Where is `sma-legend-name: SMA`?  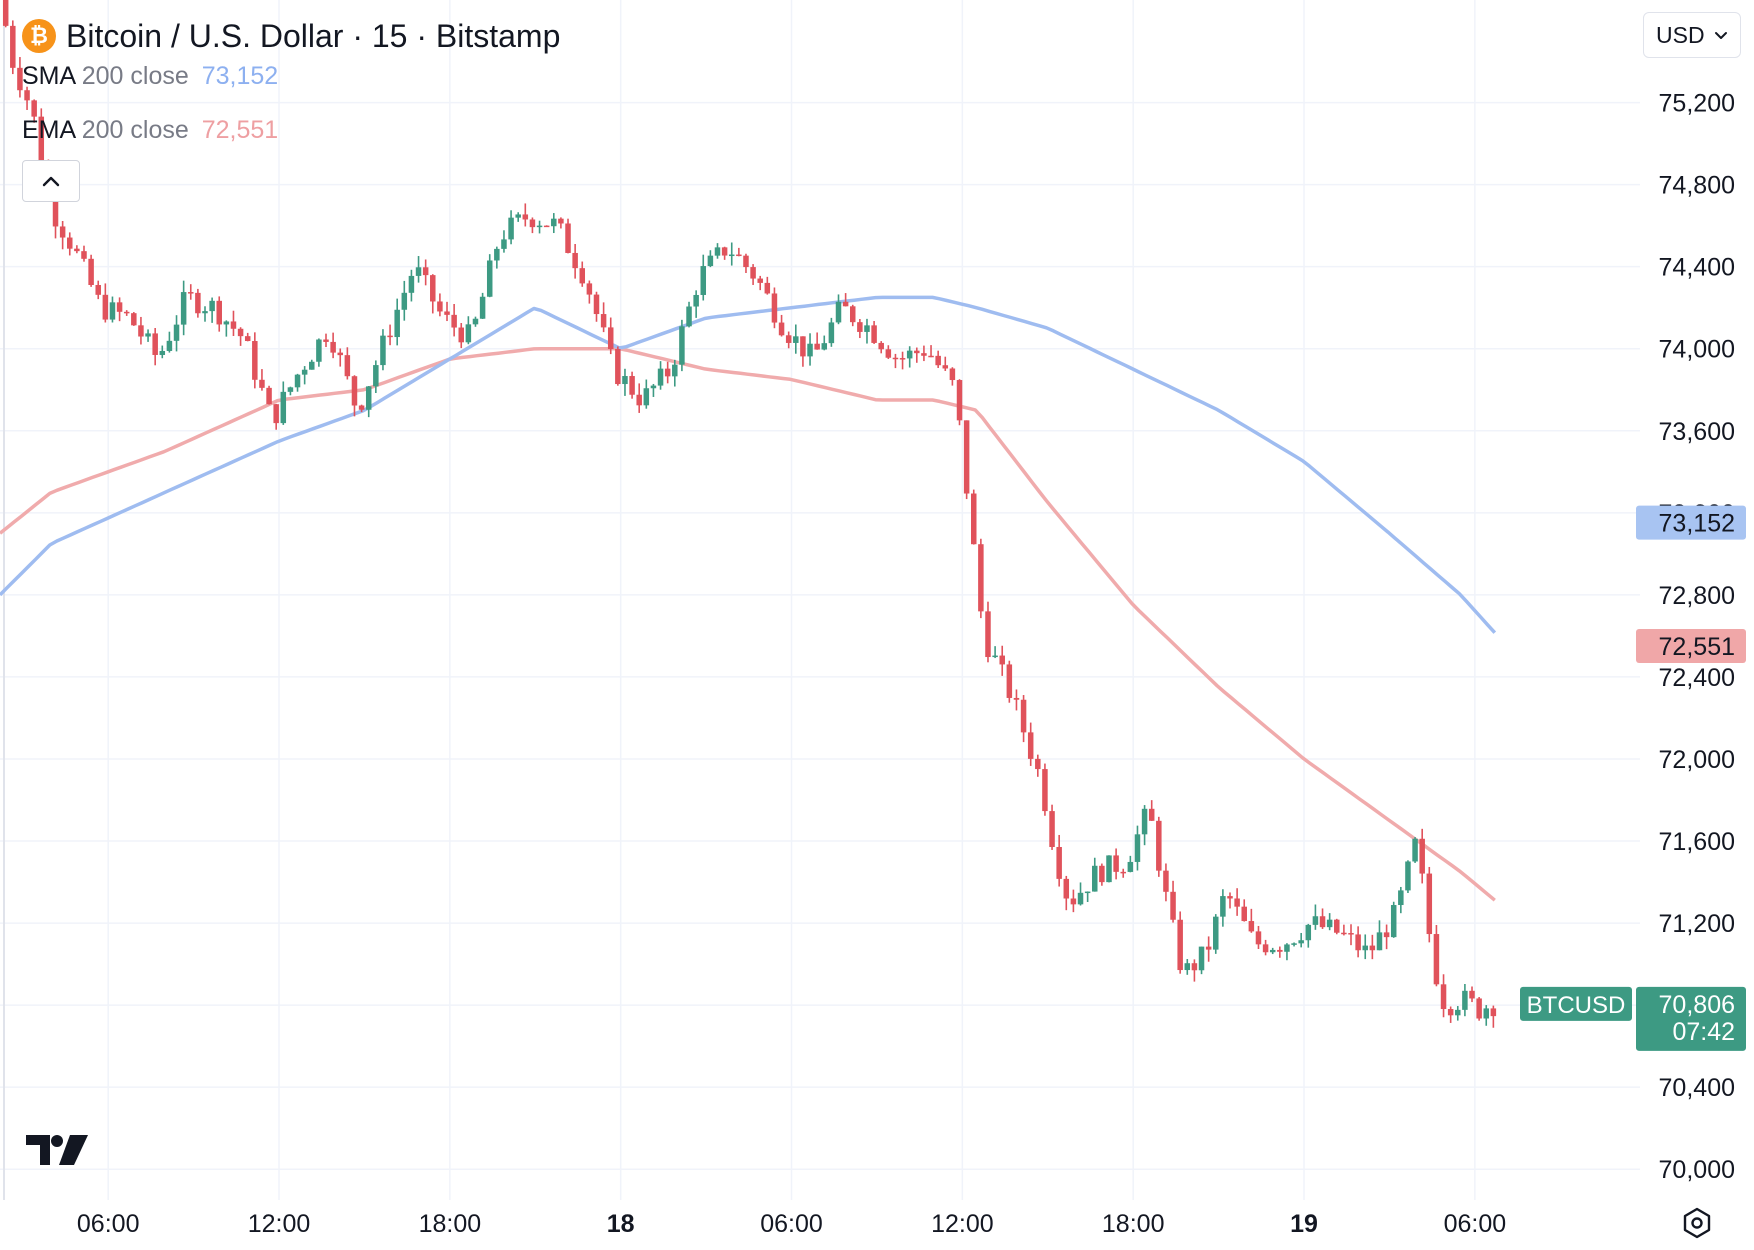 sma-legend-name: SMA is located at coordinates (48, 76).